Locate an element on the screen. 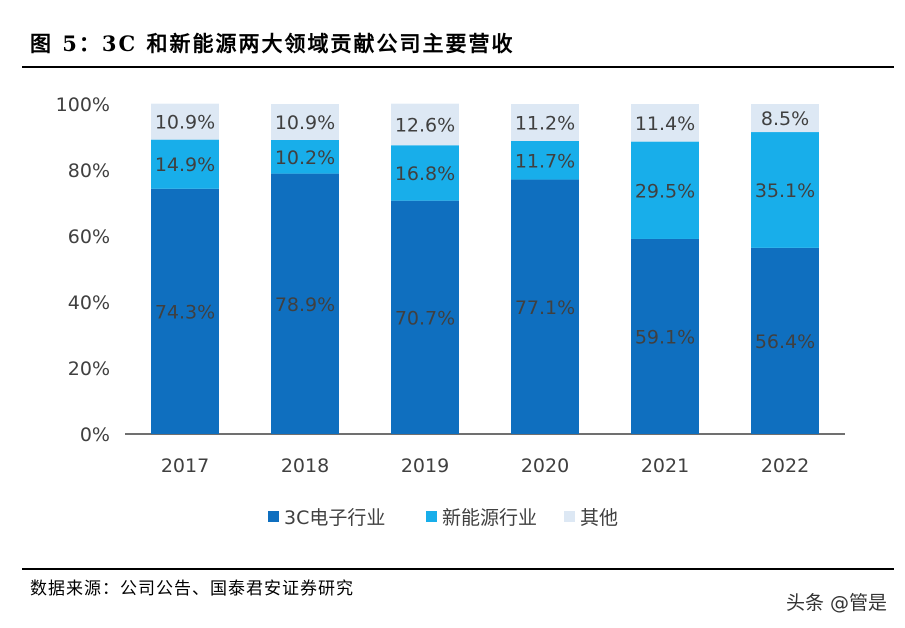  title-rule is located at coordinates (458, 67).